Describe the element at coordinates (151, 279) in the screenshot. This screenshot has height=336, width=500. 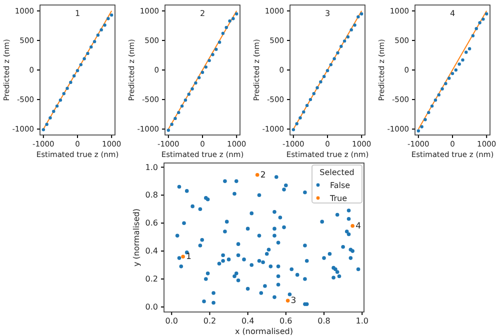
I see `y-tick-label: 0.2` at that location.